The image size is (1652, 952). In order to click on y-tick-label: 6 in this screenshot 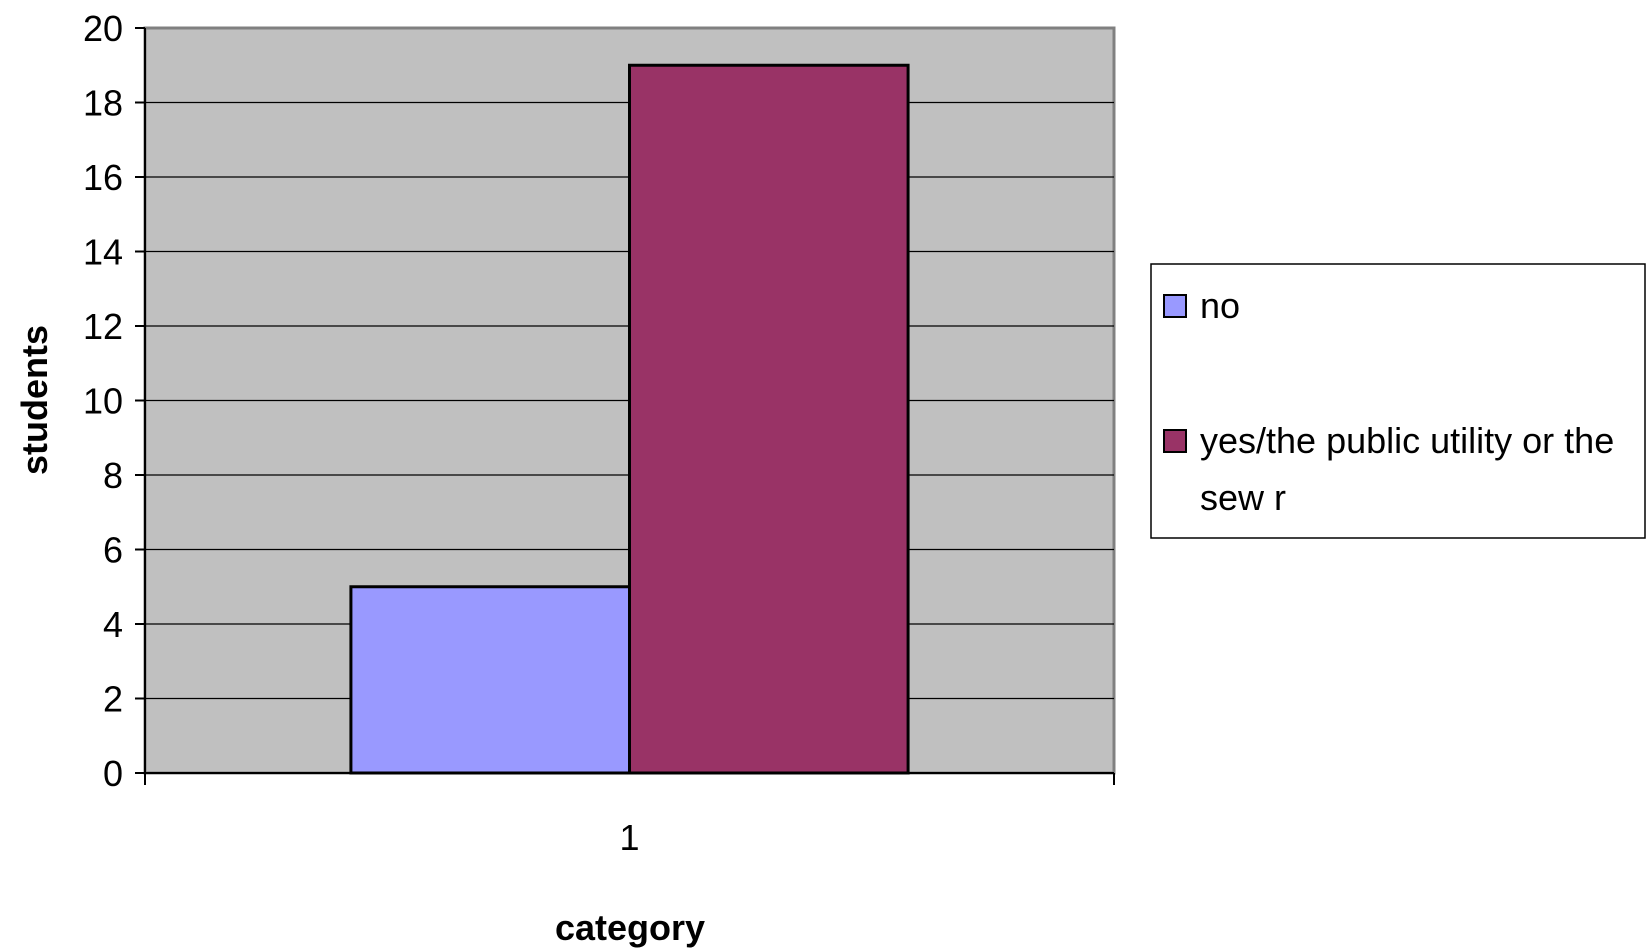, I will do `click(113, 550)`.